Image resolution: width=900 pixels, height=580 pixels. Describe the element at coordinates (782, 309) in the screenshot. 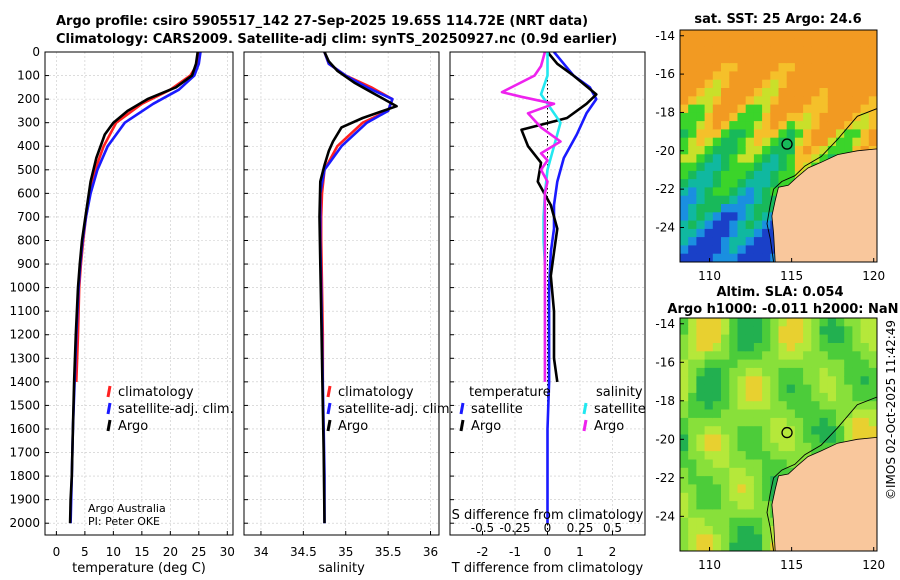

I see `sla-map-title-line2: Argo h1000: -0.011 h2000: NaN` at that location.